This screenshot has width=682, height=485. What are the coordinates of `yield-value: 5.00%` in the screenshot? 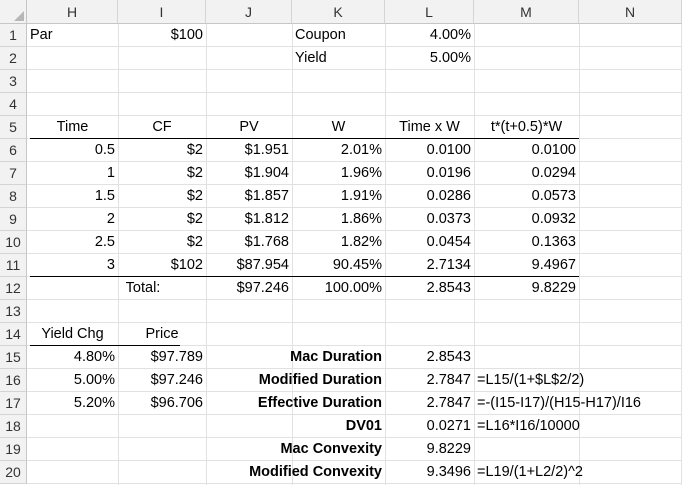 It's located at (450, 58).